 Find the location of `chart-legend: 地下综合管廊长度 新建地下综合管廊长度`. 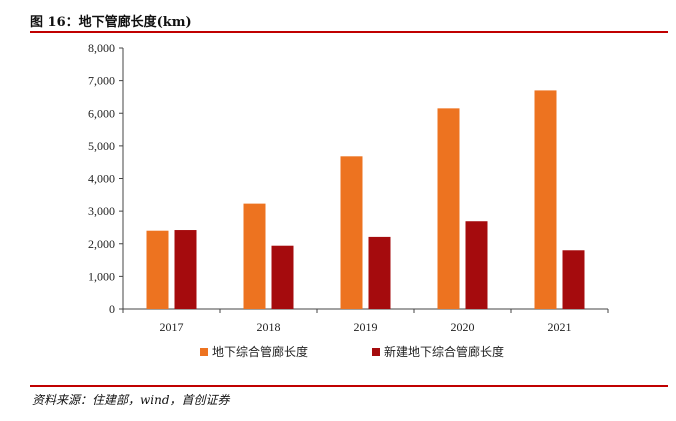

chart-legend: 地下综合管廊长度 新建地下综合管廊长度 is located at coordinates (352, 351).